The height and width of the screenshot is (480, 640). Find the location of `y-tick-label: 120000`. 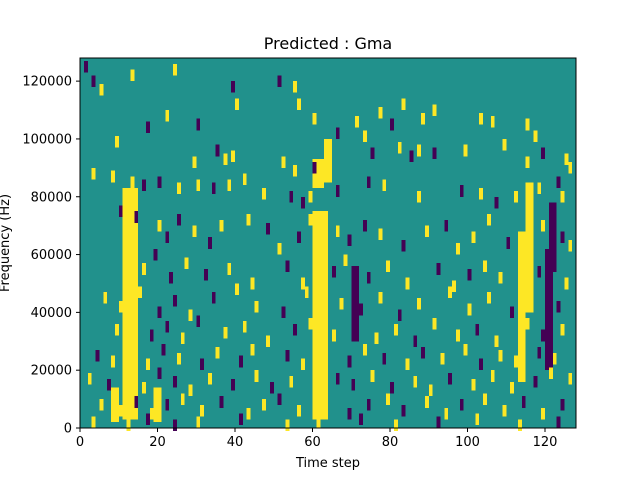

y-tick-label: 120000 is located at coordinates (47, 82).